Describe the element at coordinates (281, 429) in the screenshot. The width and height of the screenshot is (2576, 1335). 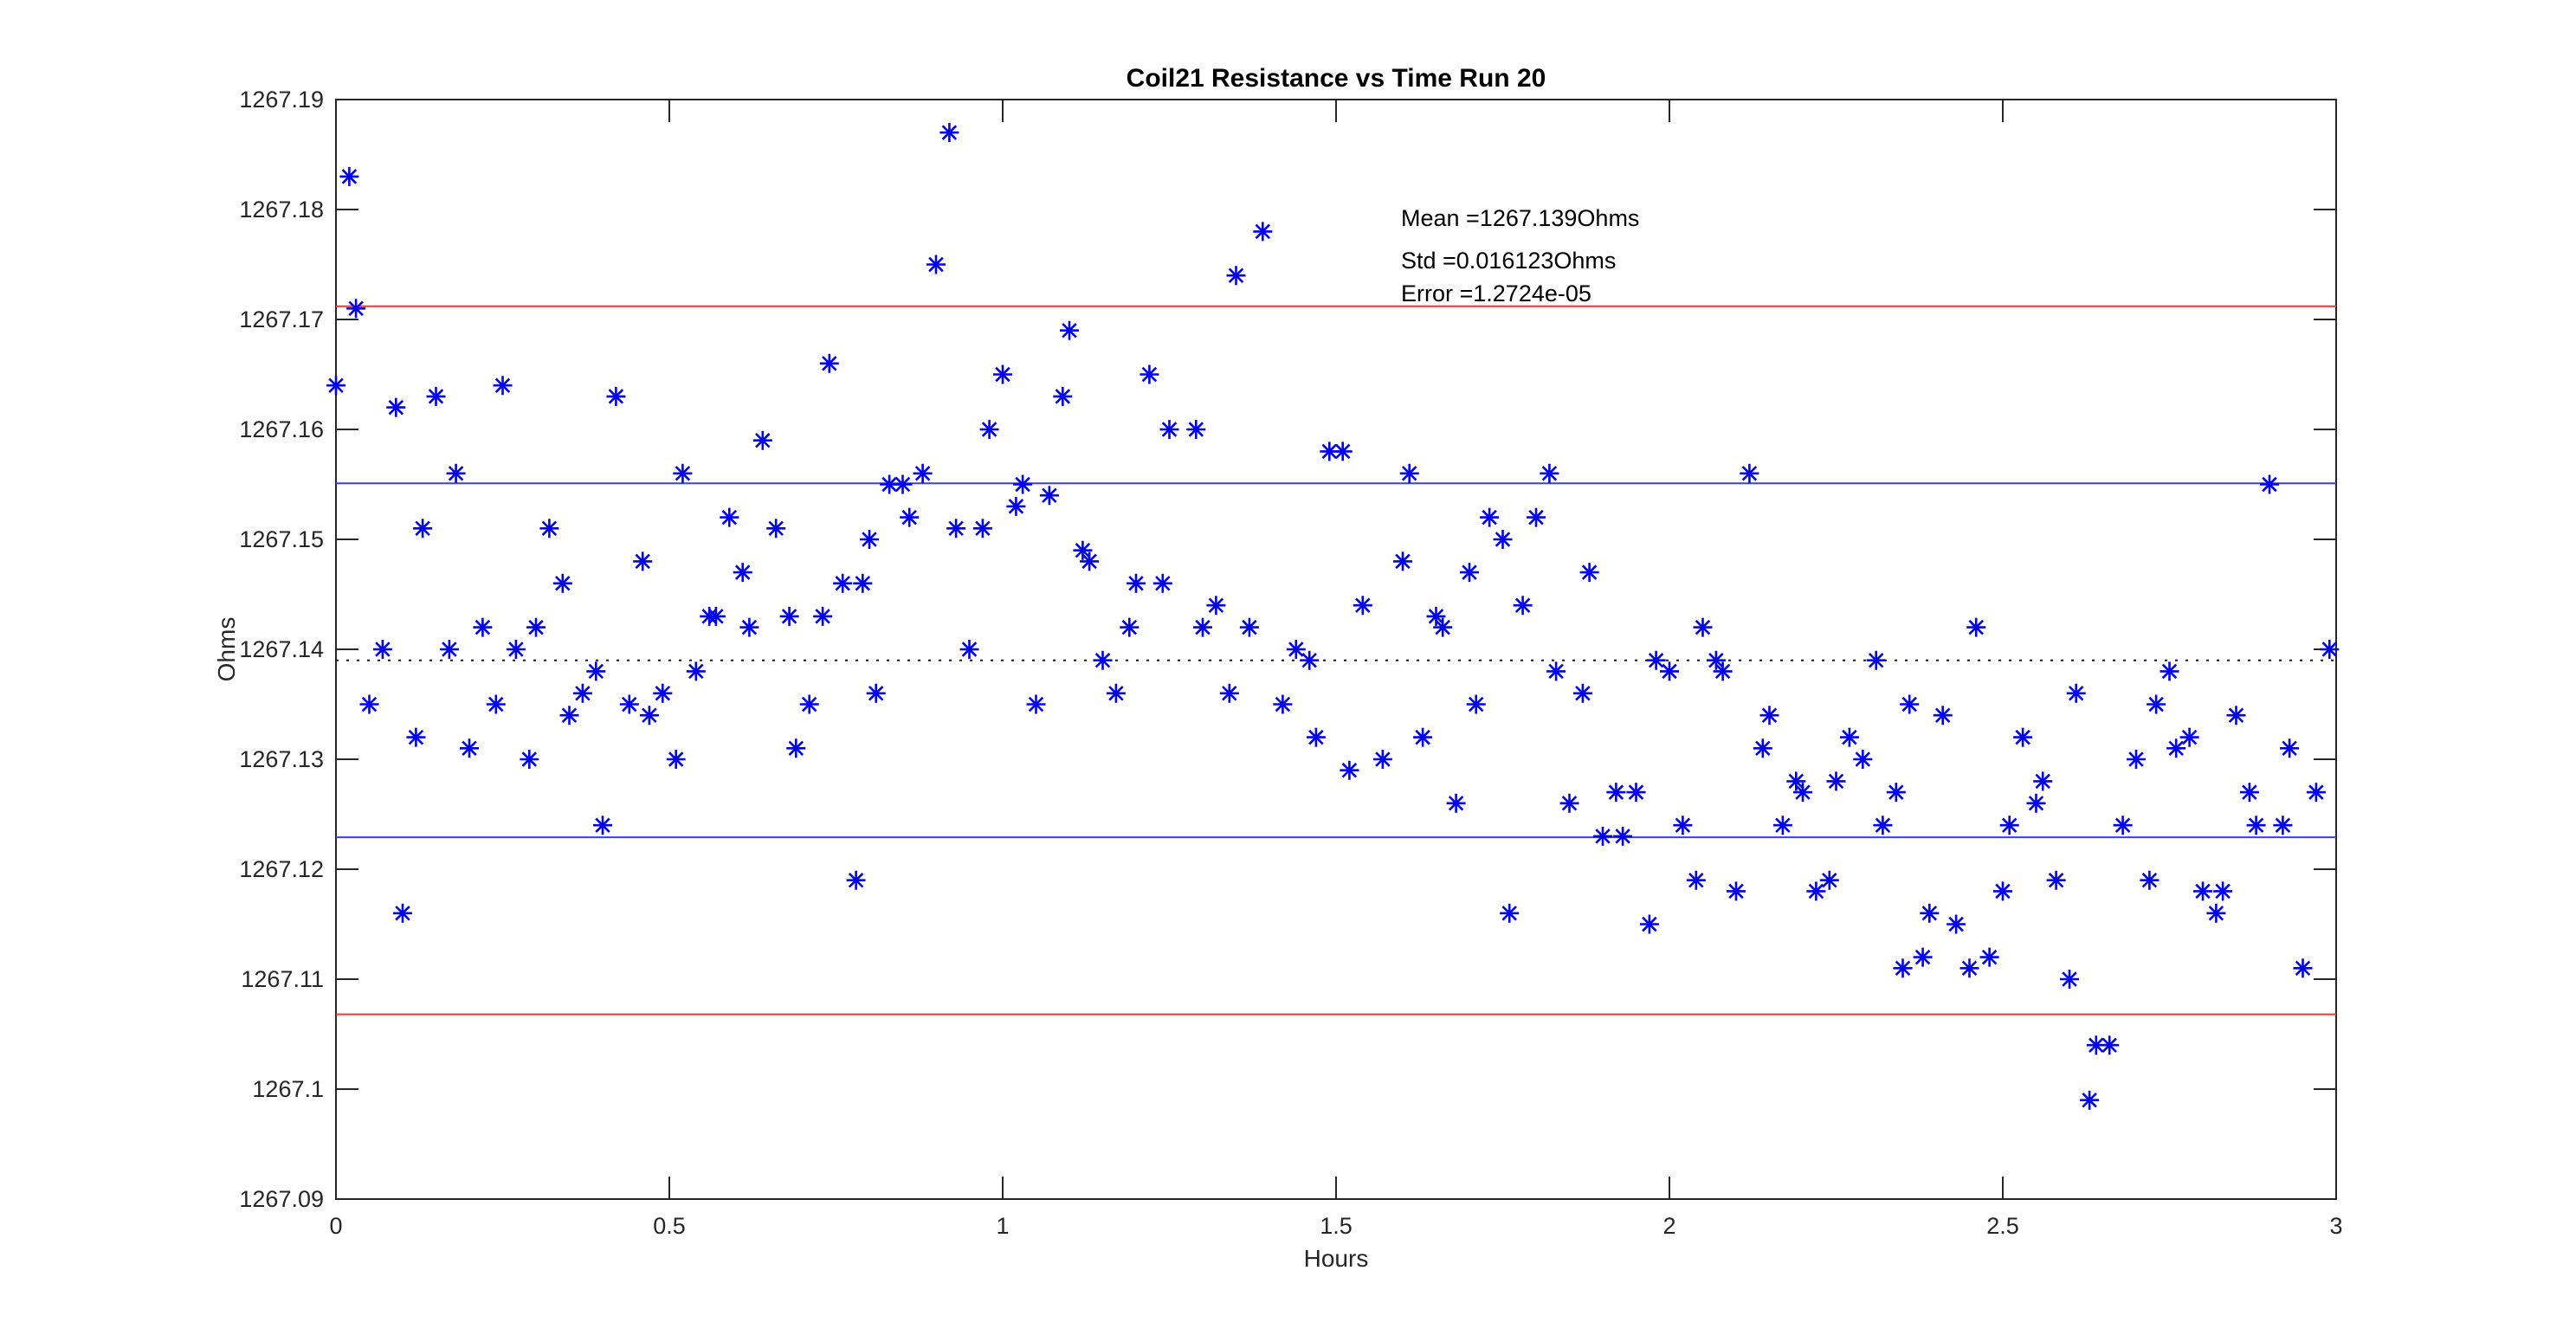
I see `y-tick-label: 1267.16` at that location.